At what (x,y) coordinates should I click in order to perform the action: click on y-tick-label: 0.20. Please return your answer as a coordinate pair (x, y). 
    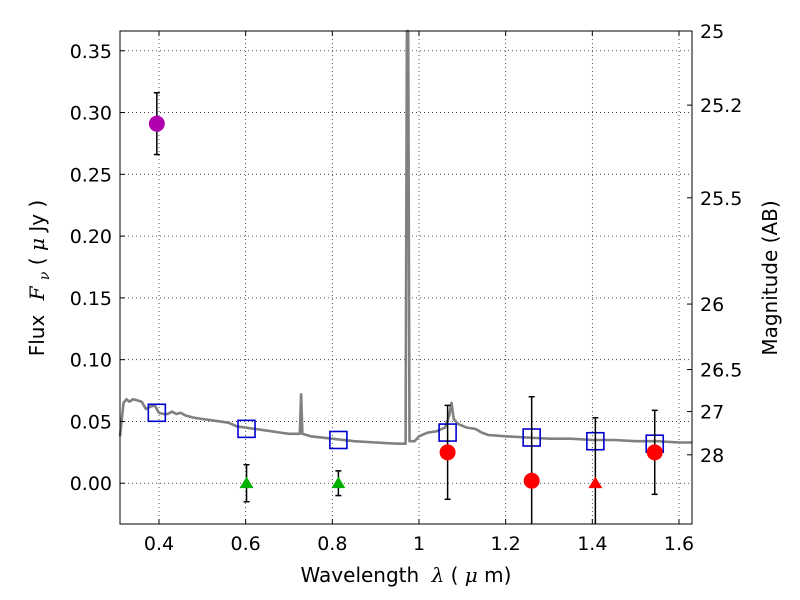
    Looking at the image, I should click on (91, 237).